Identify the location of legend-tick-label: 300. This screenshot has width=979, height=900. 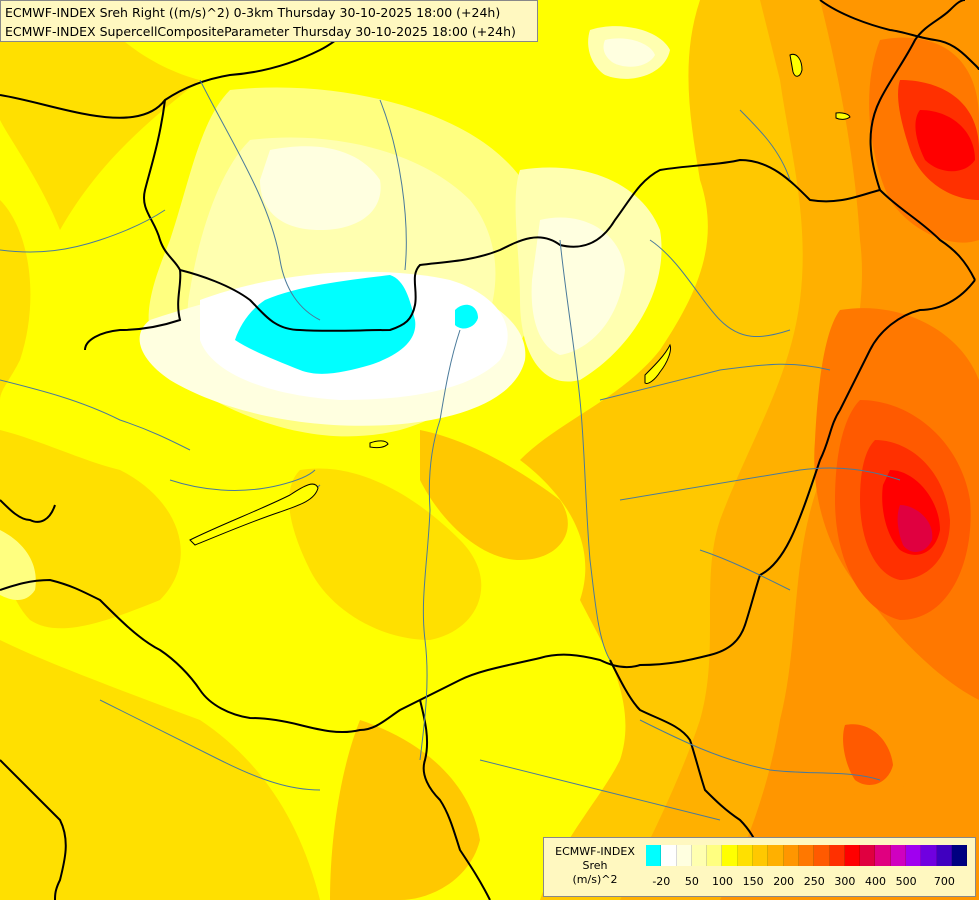
(845, 881).